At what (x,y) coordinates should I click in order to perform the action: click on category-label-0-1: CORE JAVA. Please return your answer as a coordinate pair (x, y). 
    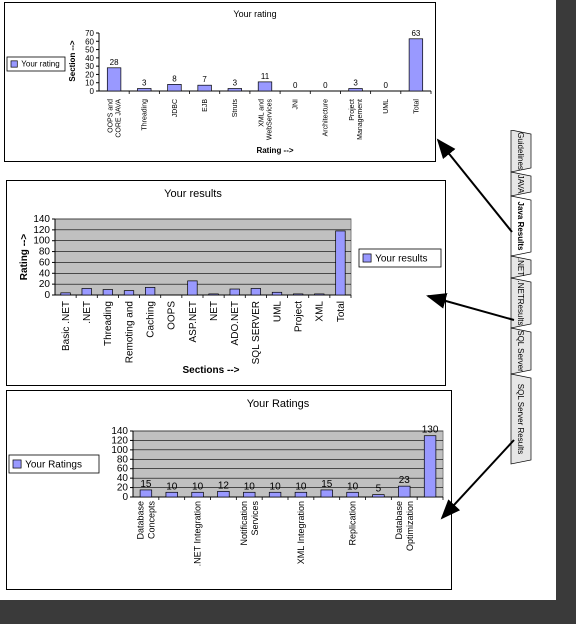
    Looking at the image, I should click on (118, 118).